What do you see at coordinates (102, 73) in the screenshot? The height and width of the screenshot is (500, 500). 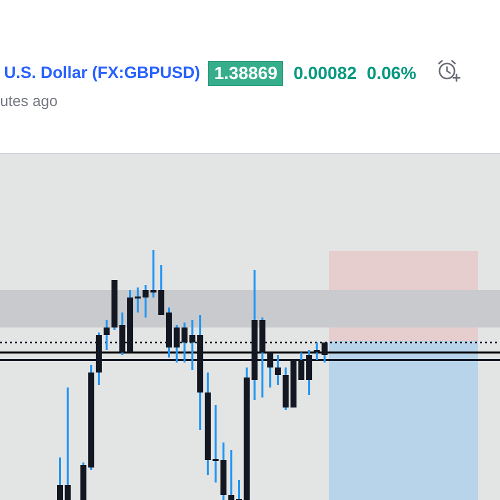 I see `chart-title: U.S. Dollar (FX:GBPUSD)` at bounding box center [102, 73].